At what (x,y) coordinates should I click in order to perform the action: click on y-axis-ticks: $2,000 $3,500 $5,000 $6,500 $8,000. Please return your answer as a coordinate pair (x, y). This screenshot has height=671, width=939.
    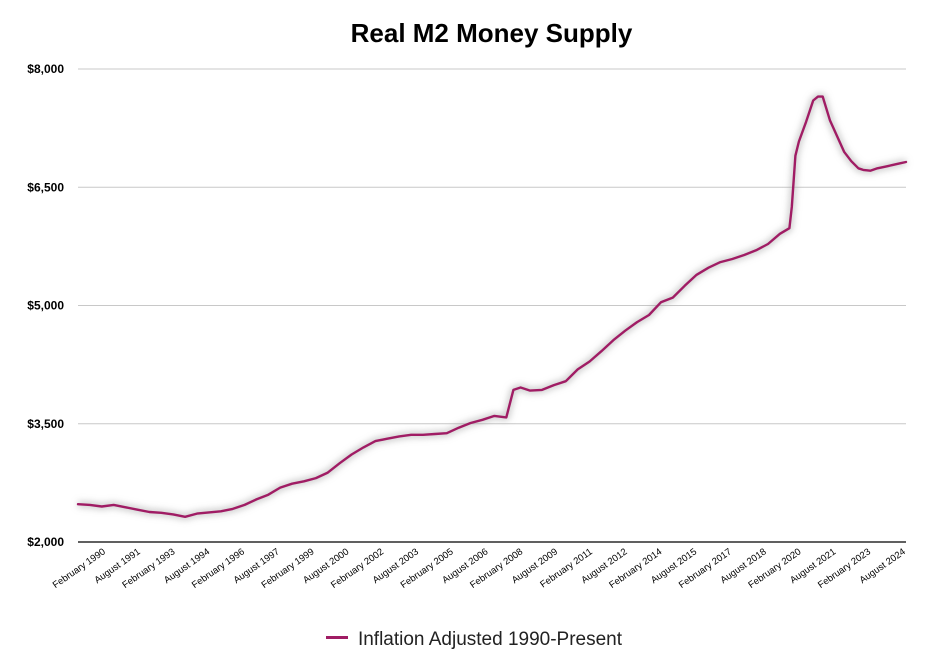
    Looking at the image, I should click on (45, 305).